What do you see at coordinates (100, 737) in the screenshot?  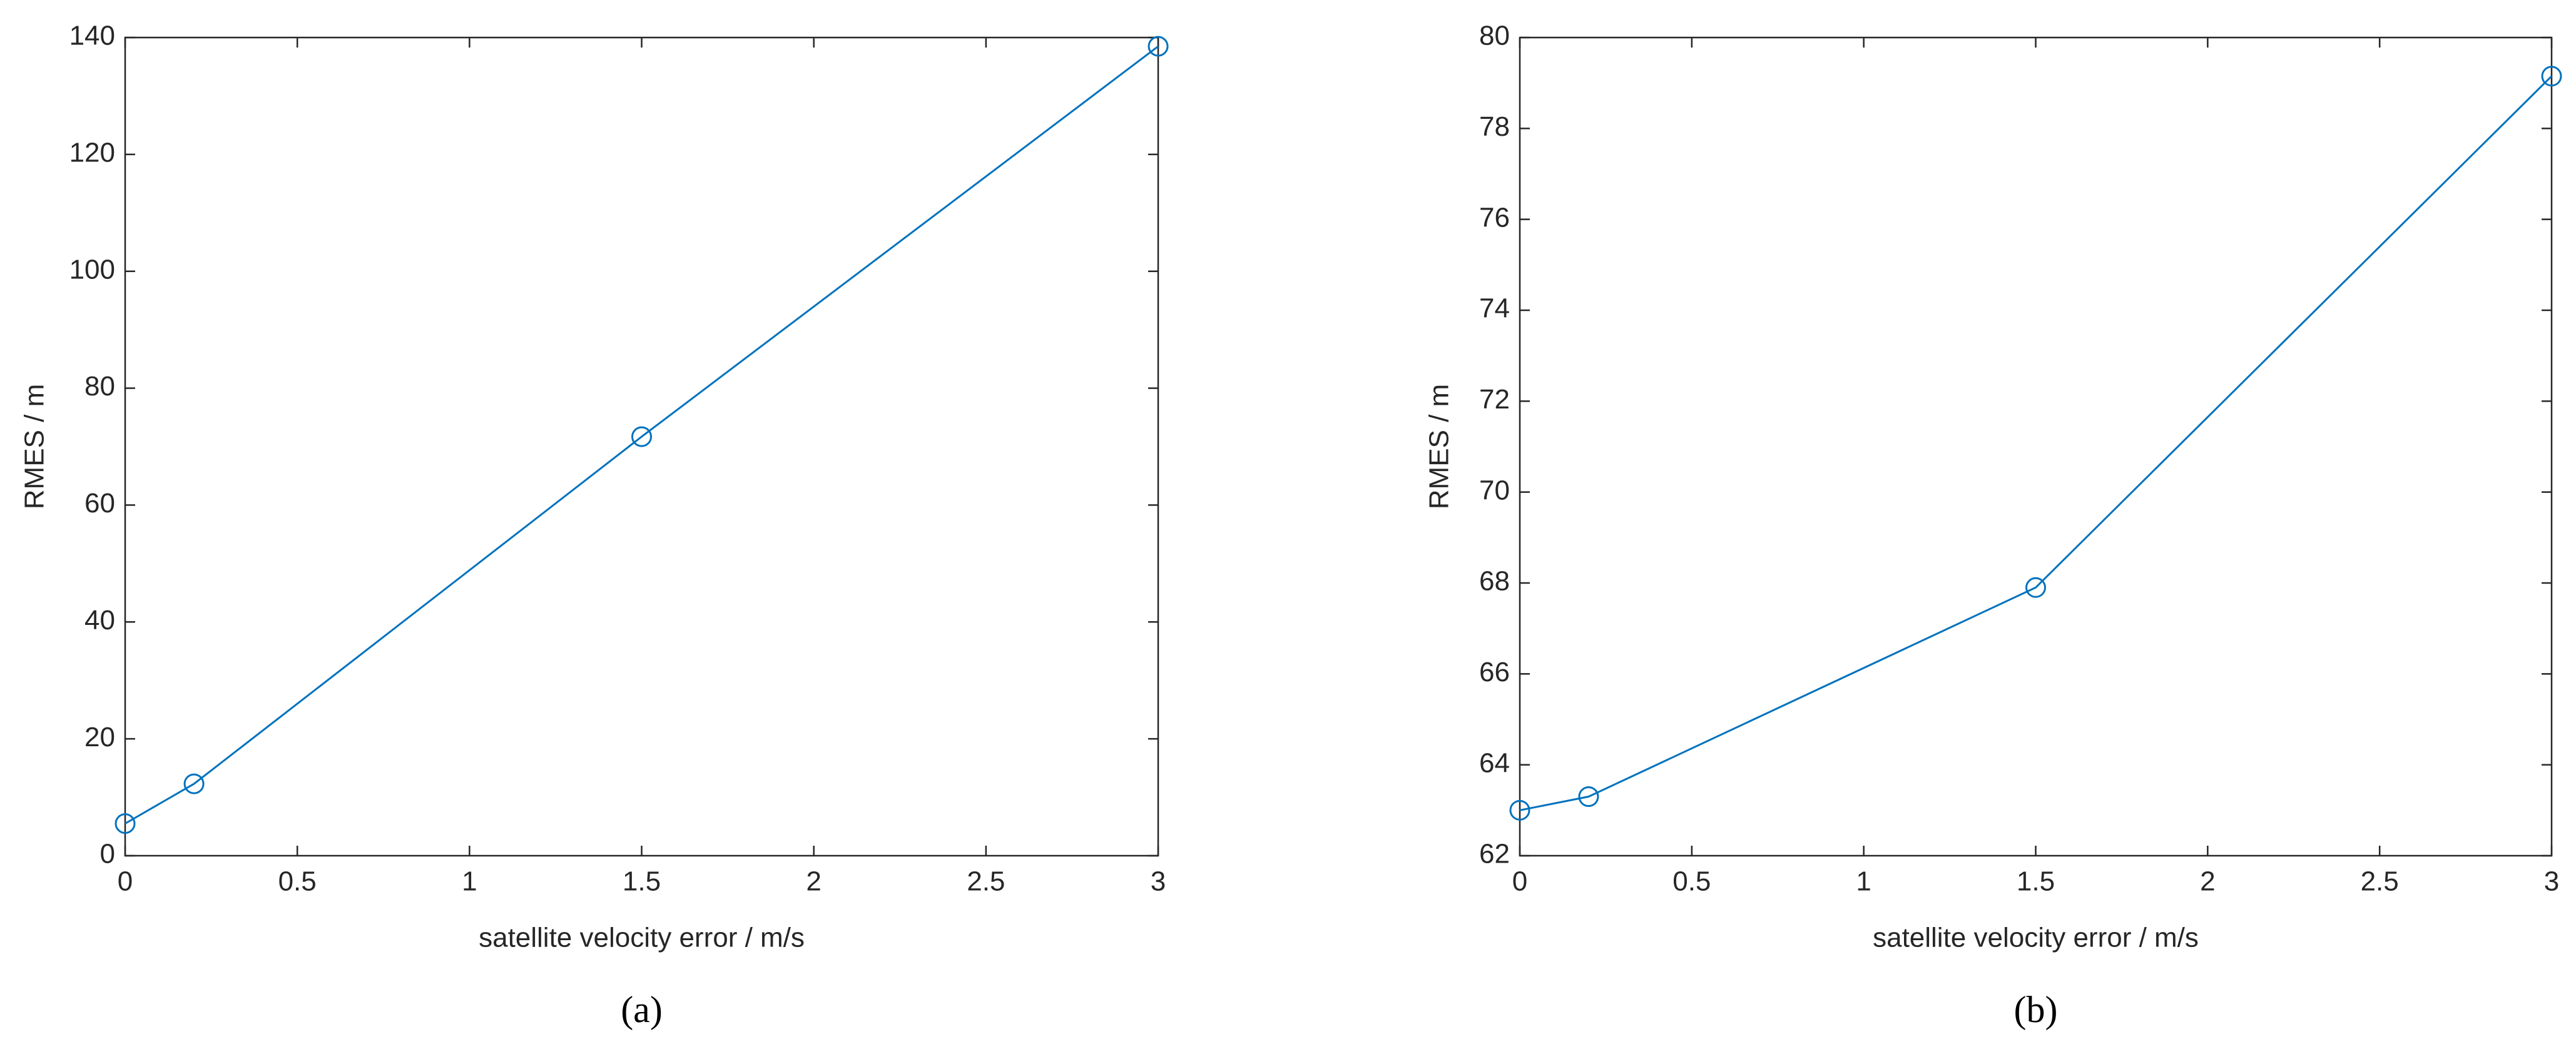 I see `y-tick-label: 20` at bounding box center [100, 737].